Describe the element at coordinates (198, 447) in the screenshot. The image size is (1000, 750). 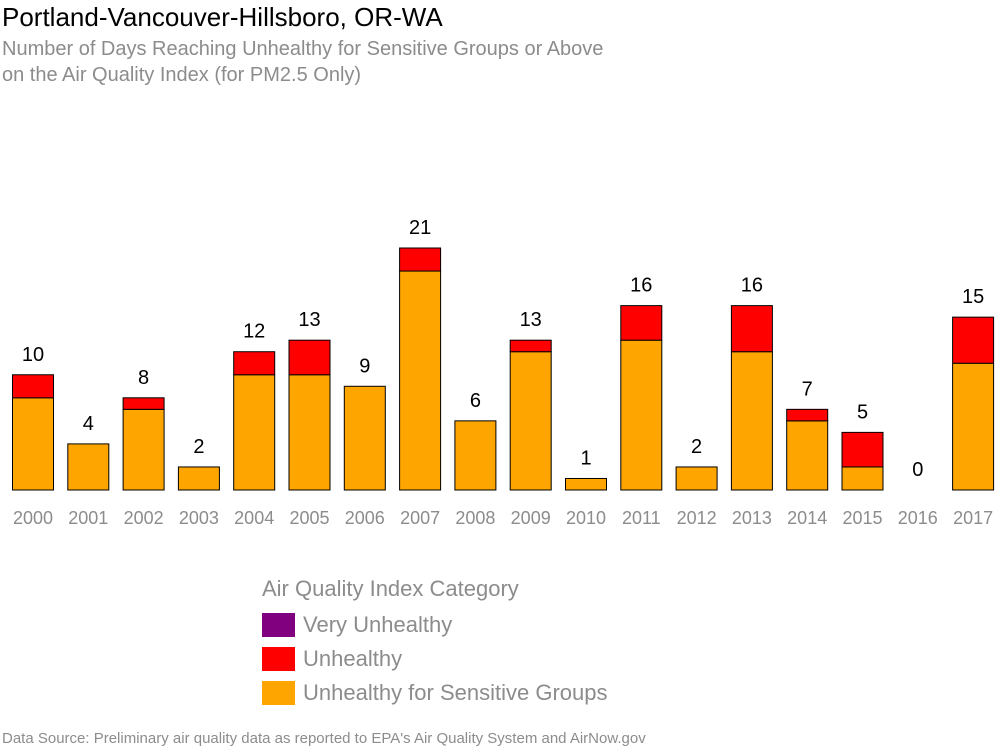
I see `total-label-2003: 2` at that location.